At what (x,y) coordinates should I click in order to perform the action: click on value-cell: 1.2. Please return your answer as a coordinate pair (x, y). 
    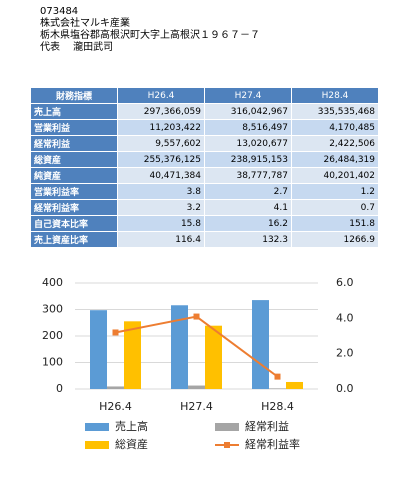
    Looking at the image, I should click on (335, 191).